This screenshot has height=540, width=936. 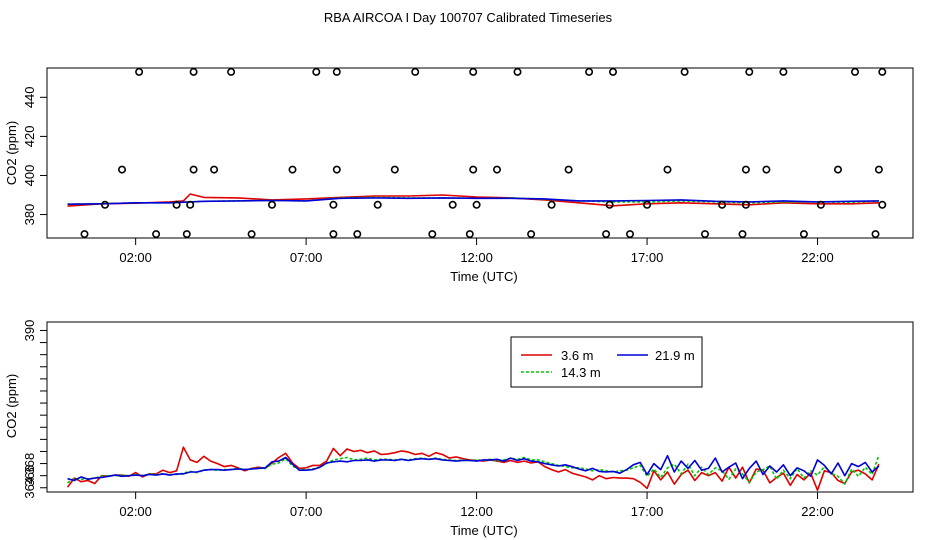 I want to click on top-y-tick-label: 380, so click(x=29, y=215).